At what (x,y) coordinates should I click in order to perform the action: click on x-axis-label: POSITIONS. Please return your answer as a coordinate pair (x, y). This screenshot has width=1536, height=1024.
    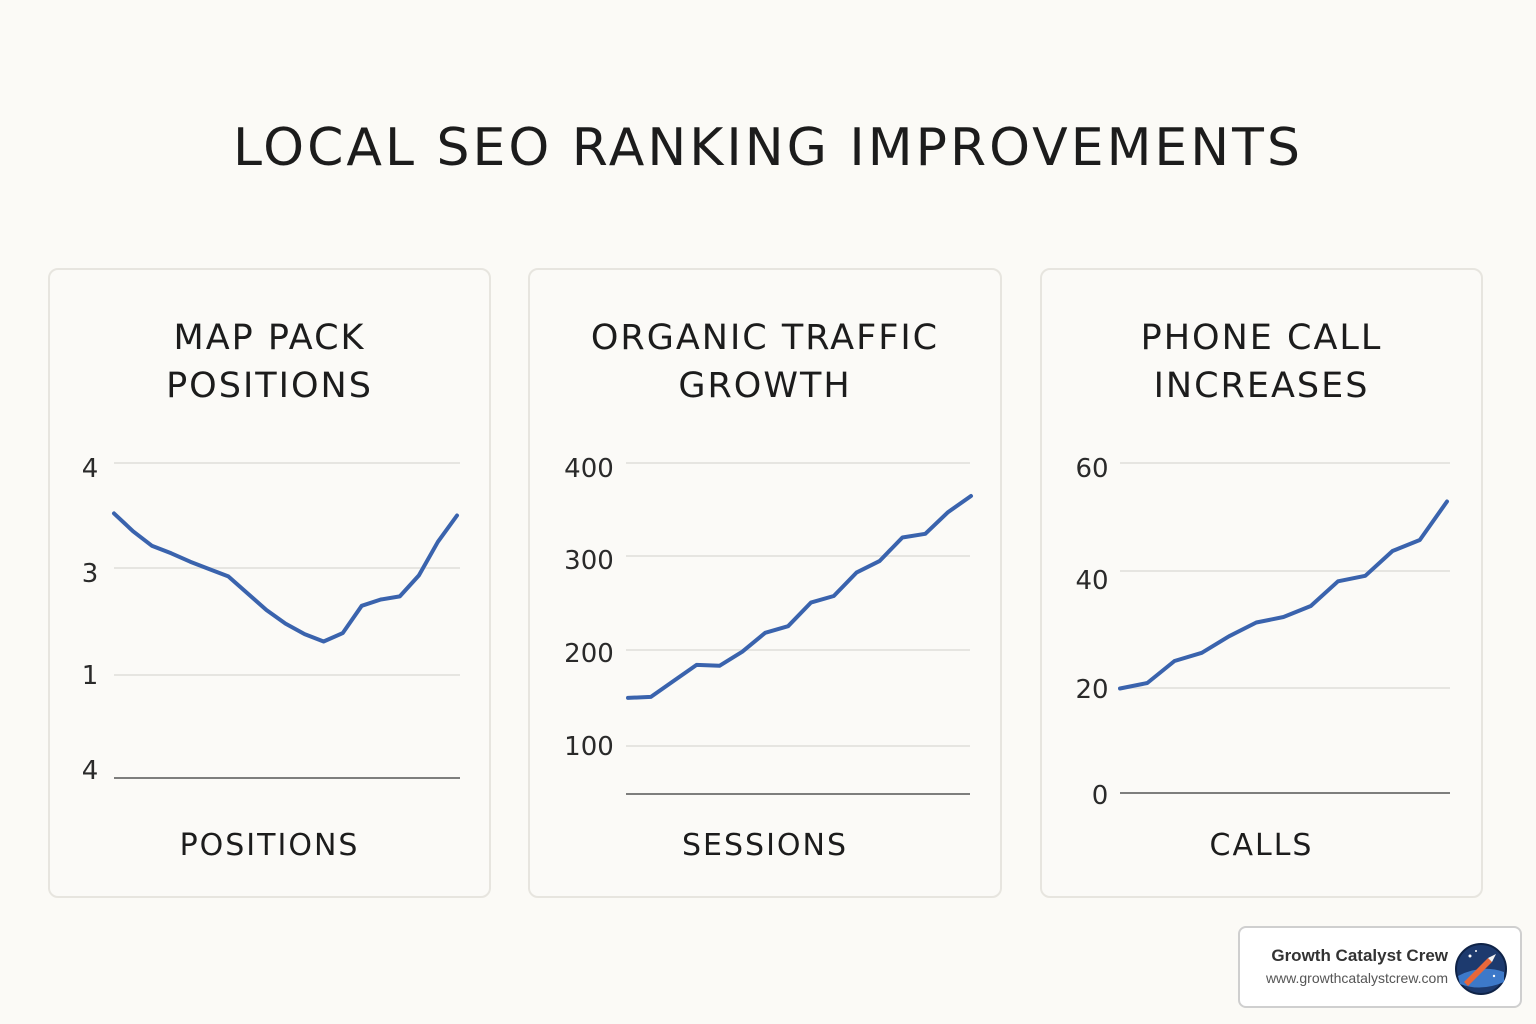
    Looking at the image, I should click on (269, 845).